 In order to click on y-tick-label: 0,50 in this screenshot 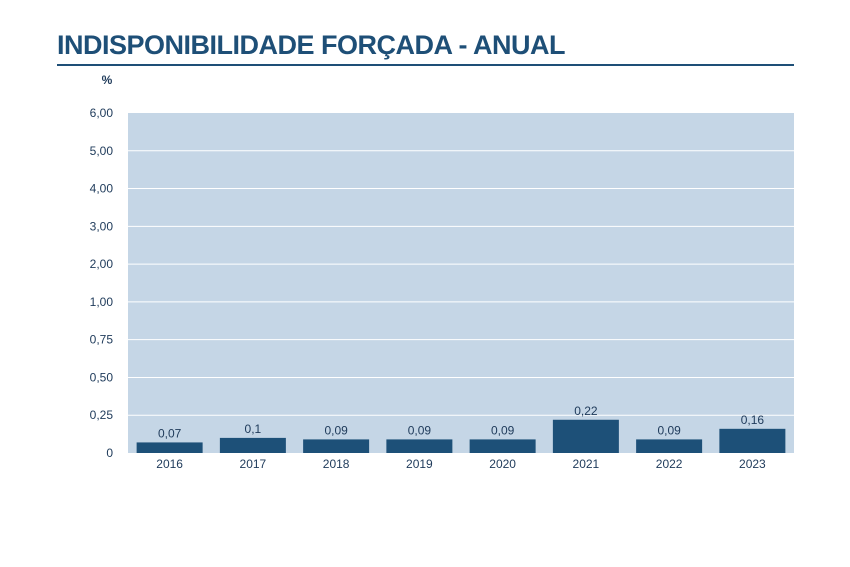, I will do `click(102, 377)`.